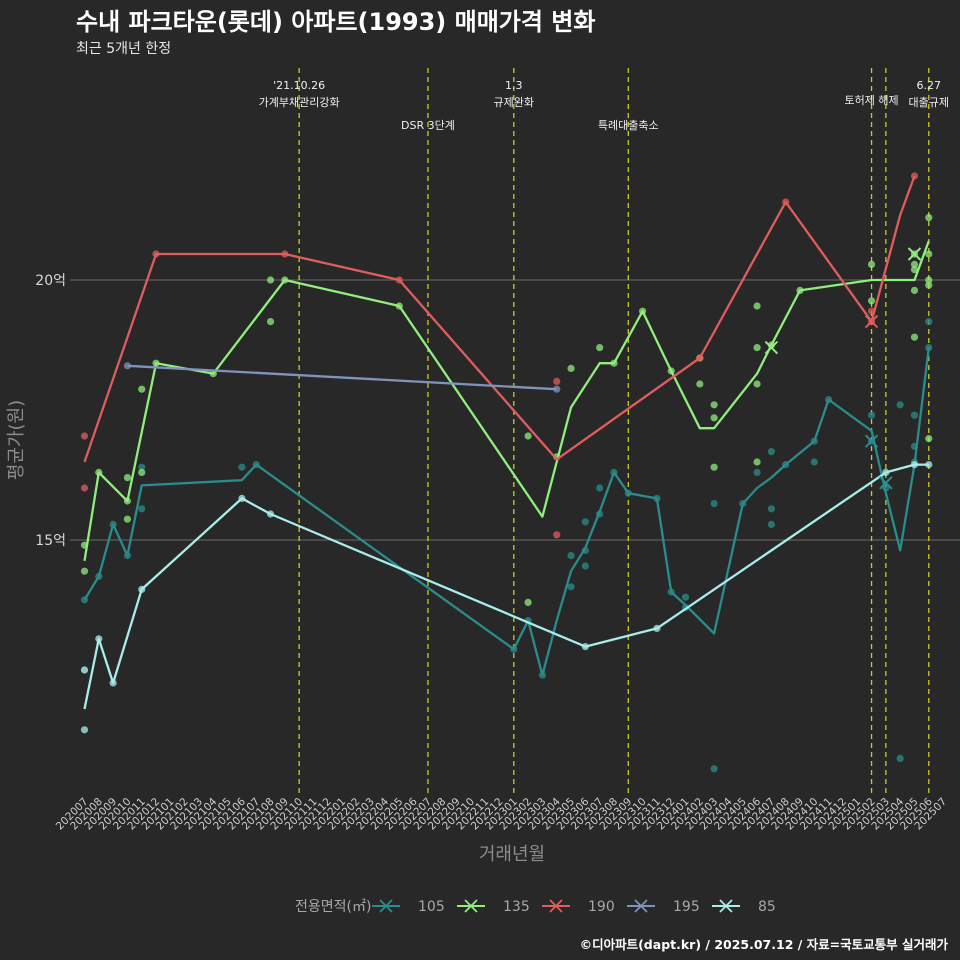 Image resolution: width=960 pixels, height=960 pixels. What do you see at coordinates (535, 907) in the screenshot?
I see `legend: 전용면적(㎡) 105 135 190 195 85` at bounding box center [535, 907].